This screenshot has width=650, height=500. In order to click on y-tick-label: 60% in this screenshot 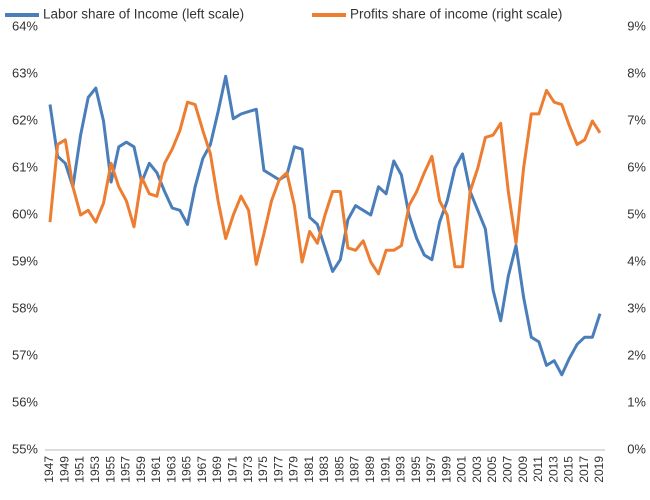, I will do `click(25, 213)`.